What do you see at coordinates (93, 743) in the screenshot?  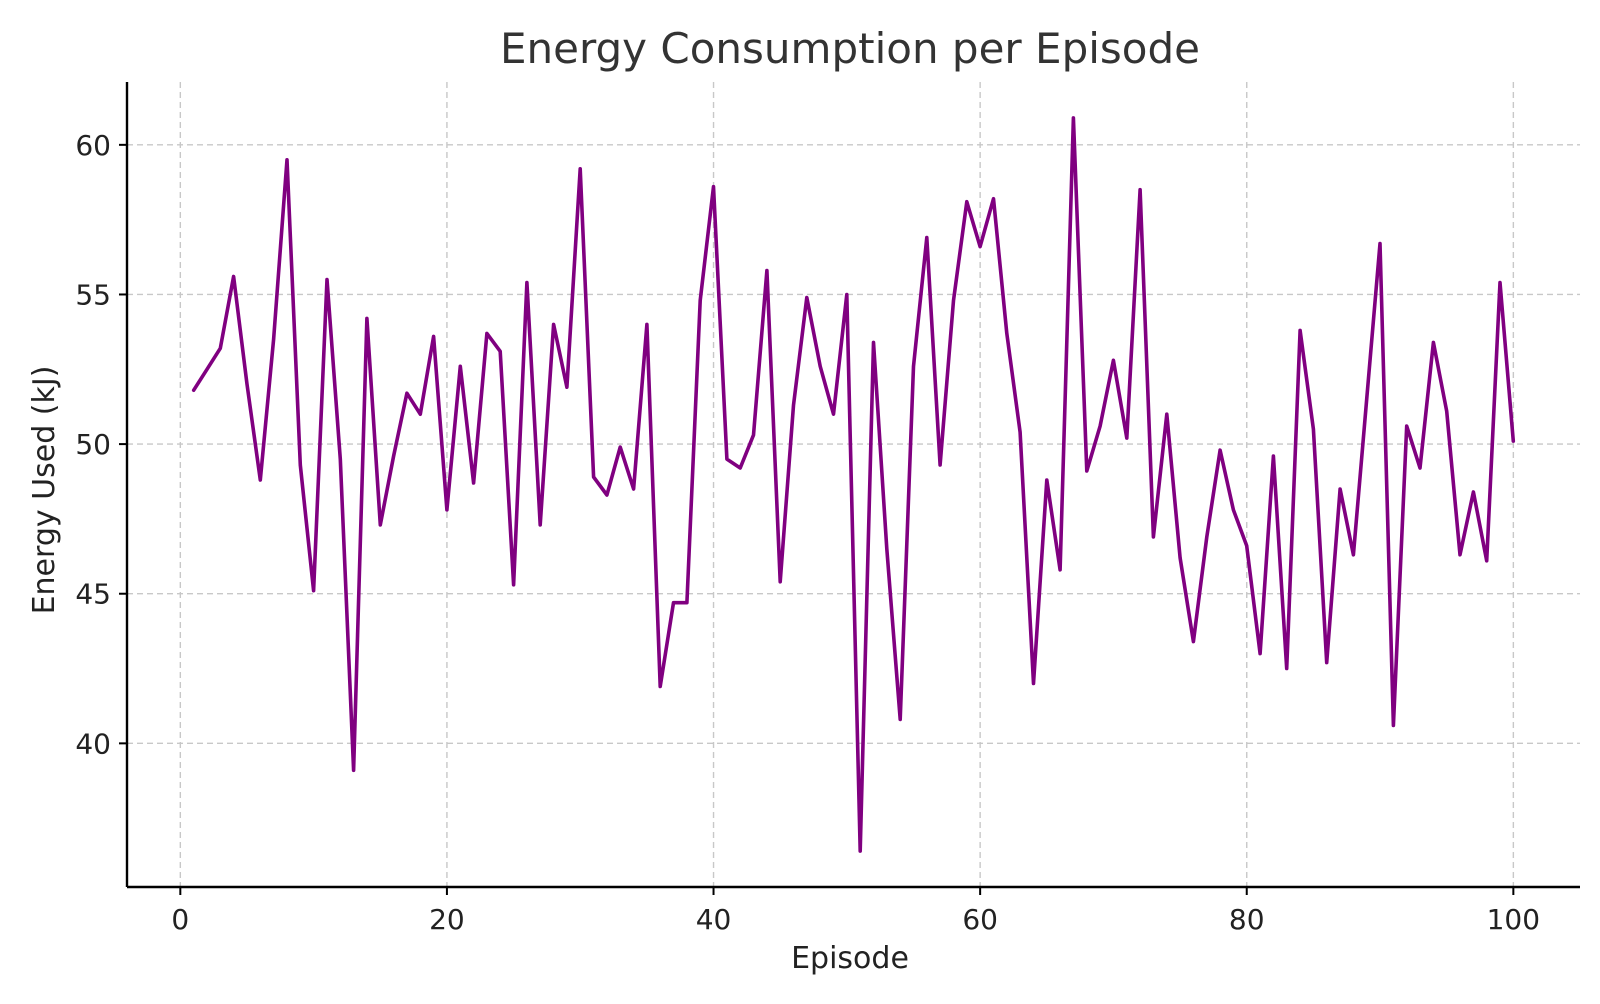 I see `y-tick-label: 40` at bounding box center [93, 743].